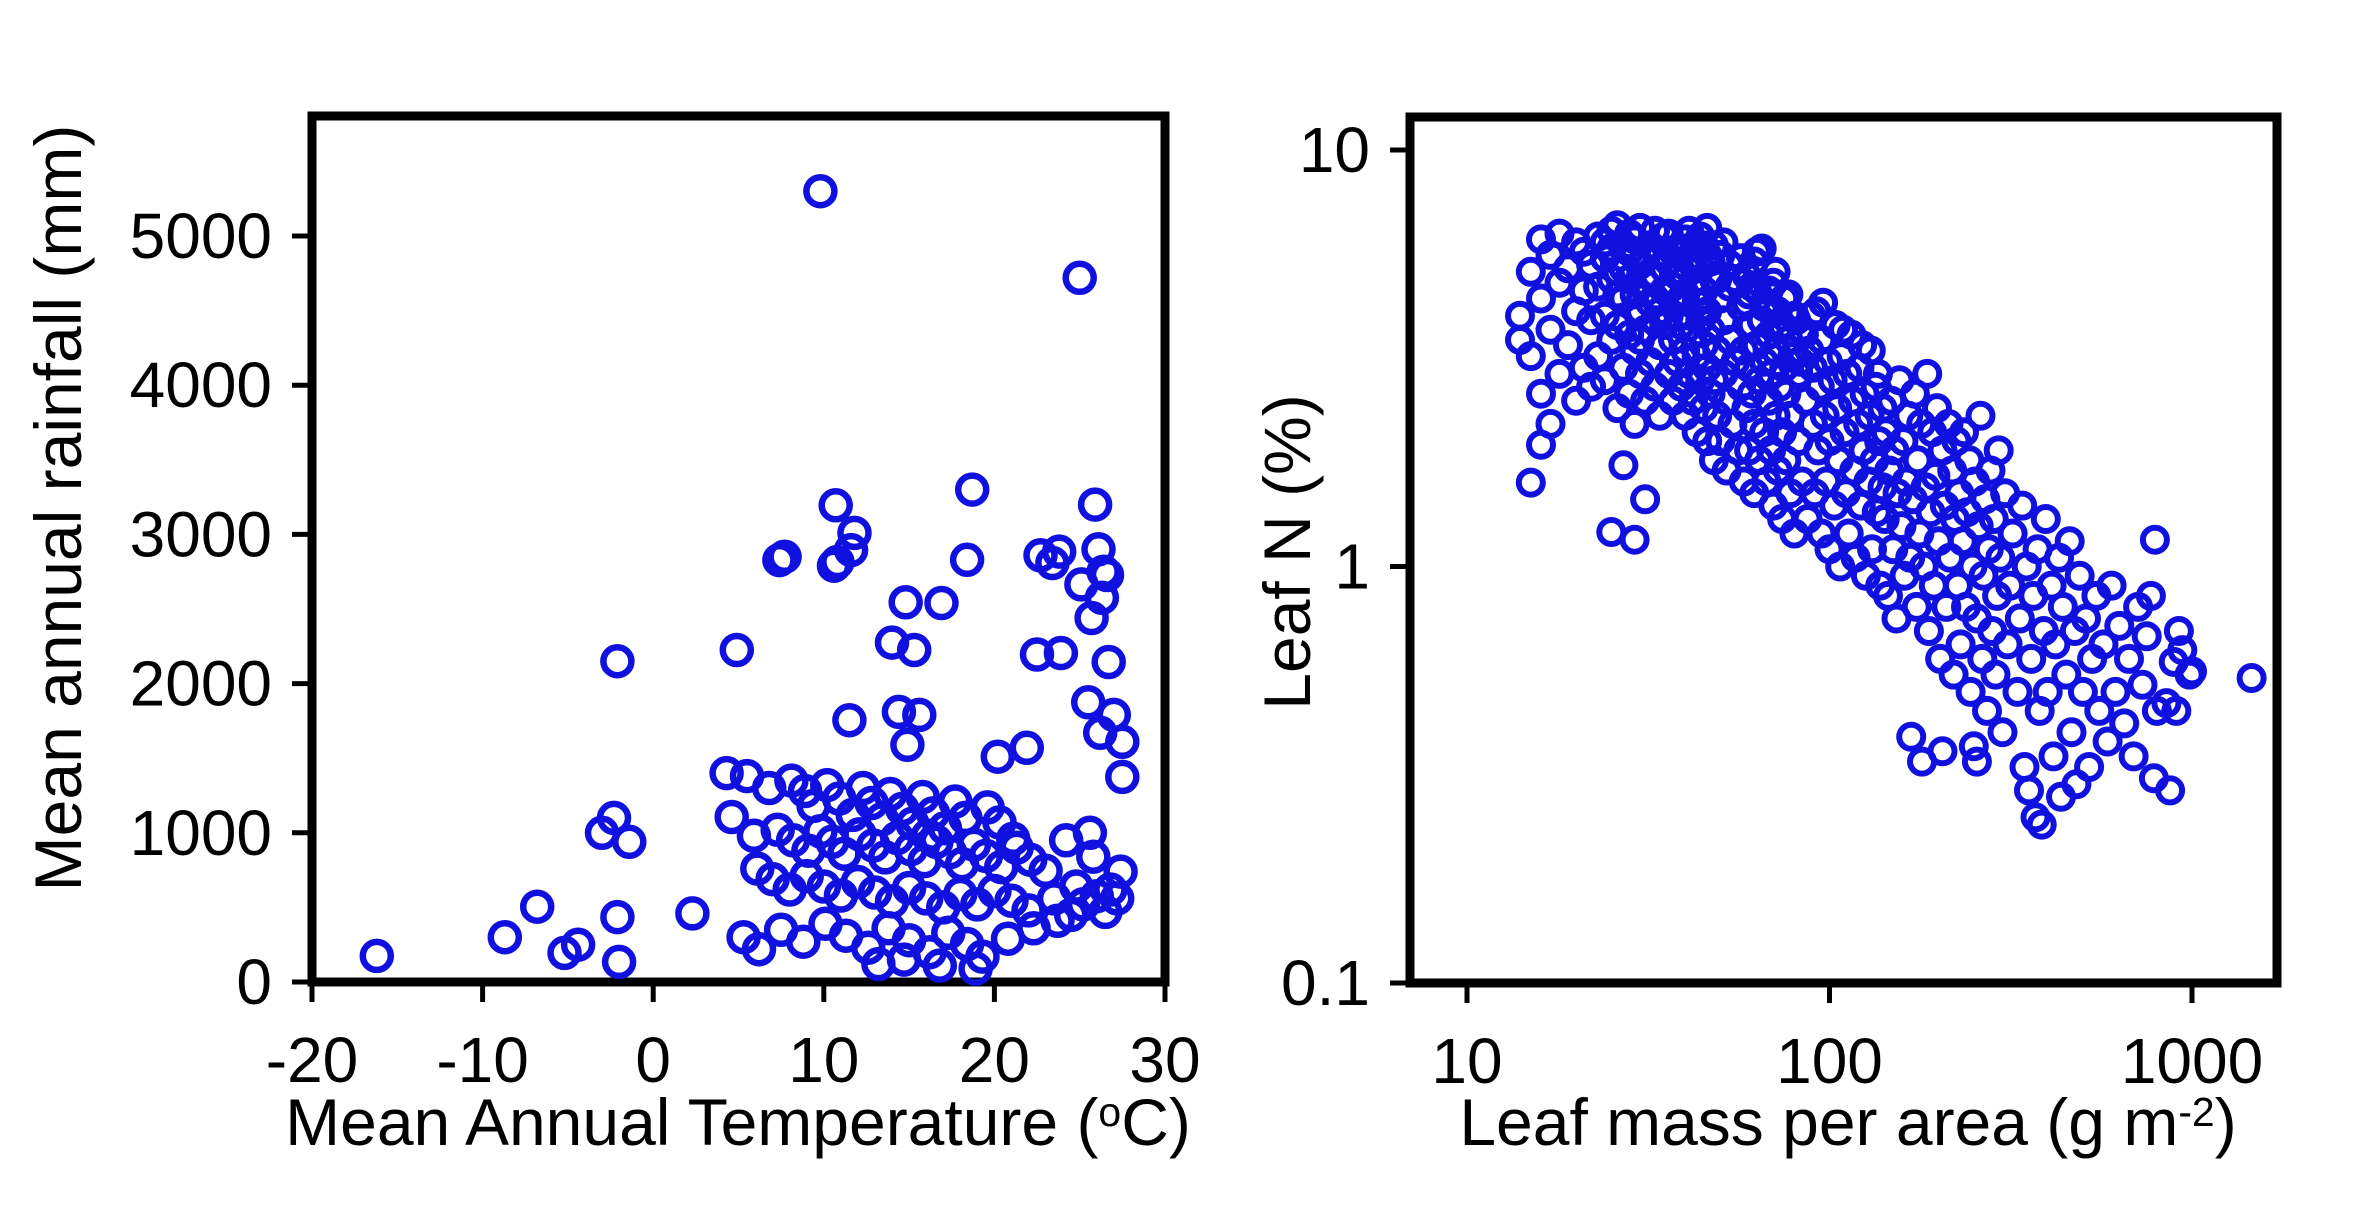  Describe the element at coordinates (1334, 150) in the screenshot. I see `y-tick-label: 10` at that location.